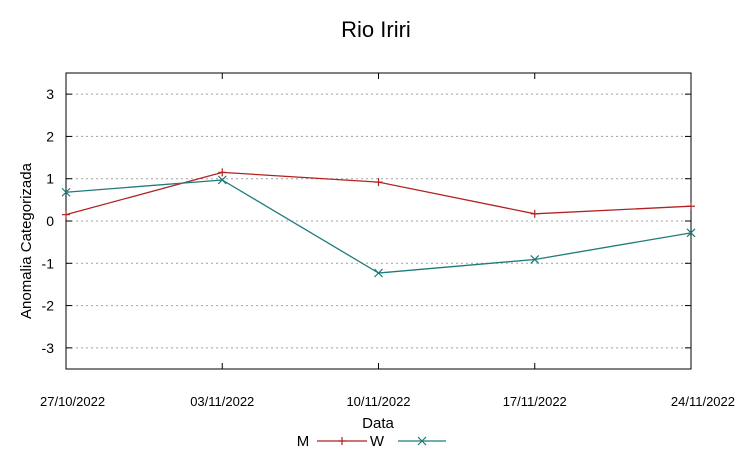 The height and width of the screenshot is (463, 753). I want to click on y-tick-label: 0, so click(50, 221).